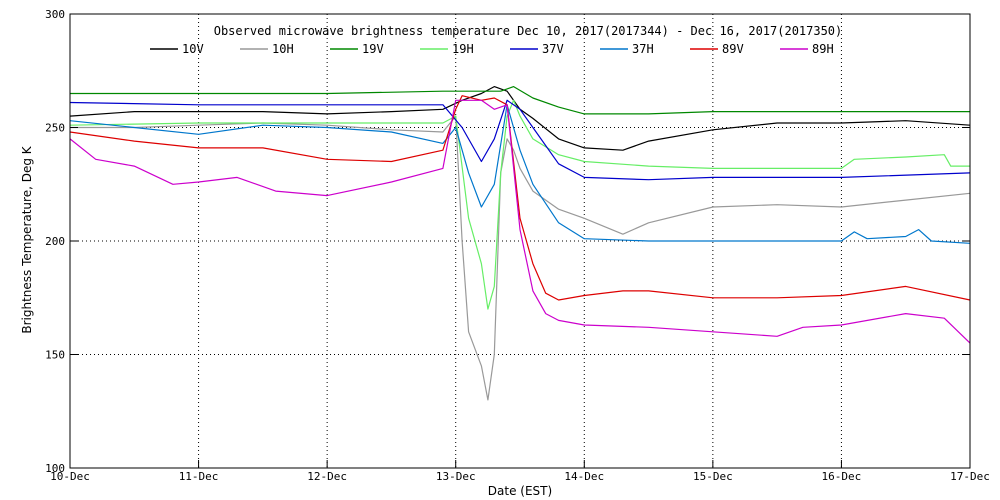 This screenshot has height=500, width=1000. What do you see at coordinates (327, 476) in the screenshot?
I see `x-tick-label: 12-Dec` at bounding box center [327, 476].